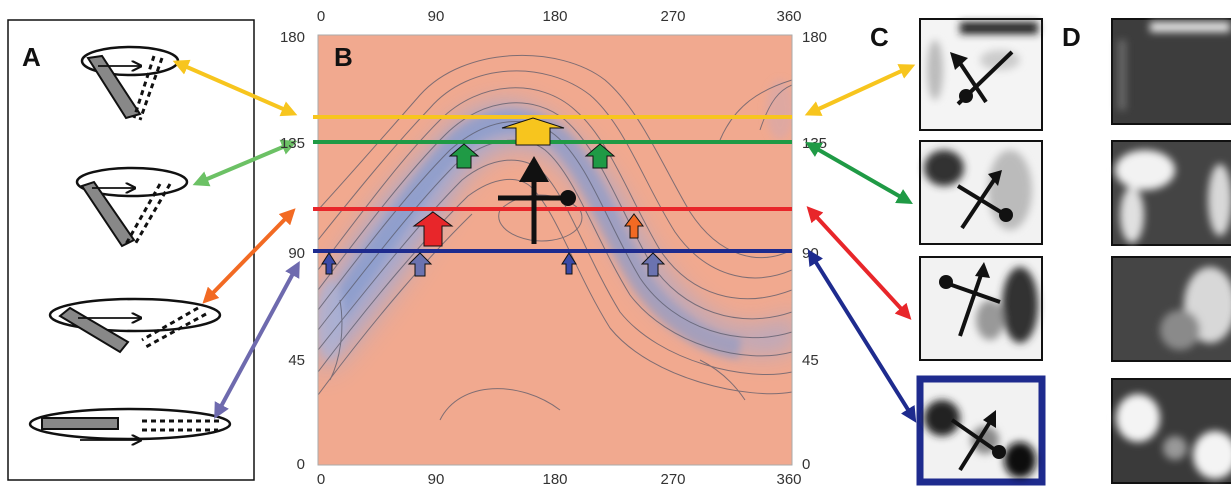 This screenshot has width=1231, height=492. Describe the element at coordinates (806, 464) in the screenshot. I see `y-tick-0-right: 0` at that location.